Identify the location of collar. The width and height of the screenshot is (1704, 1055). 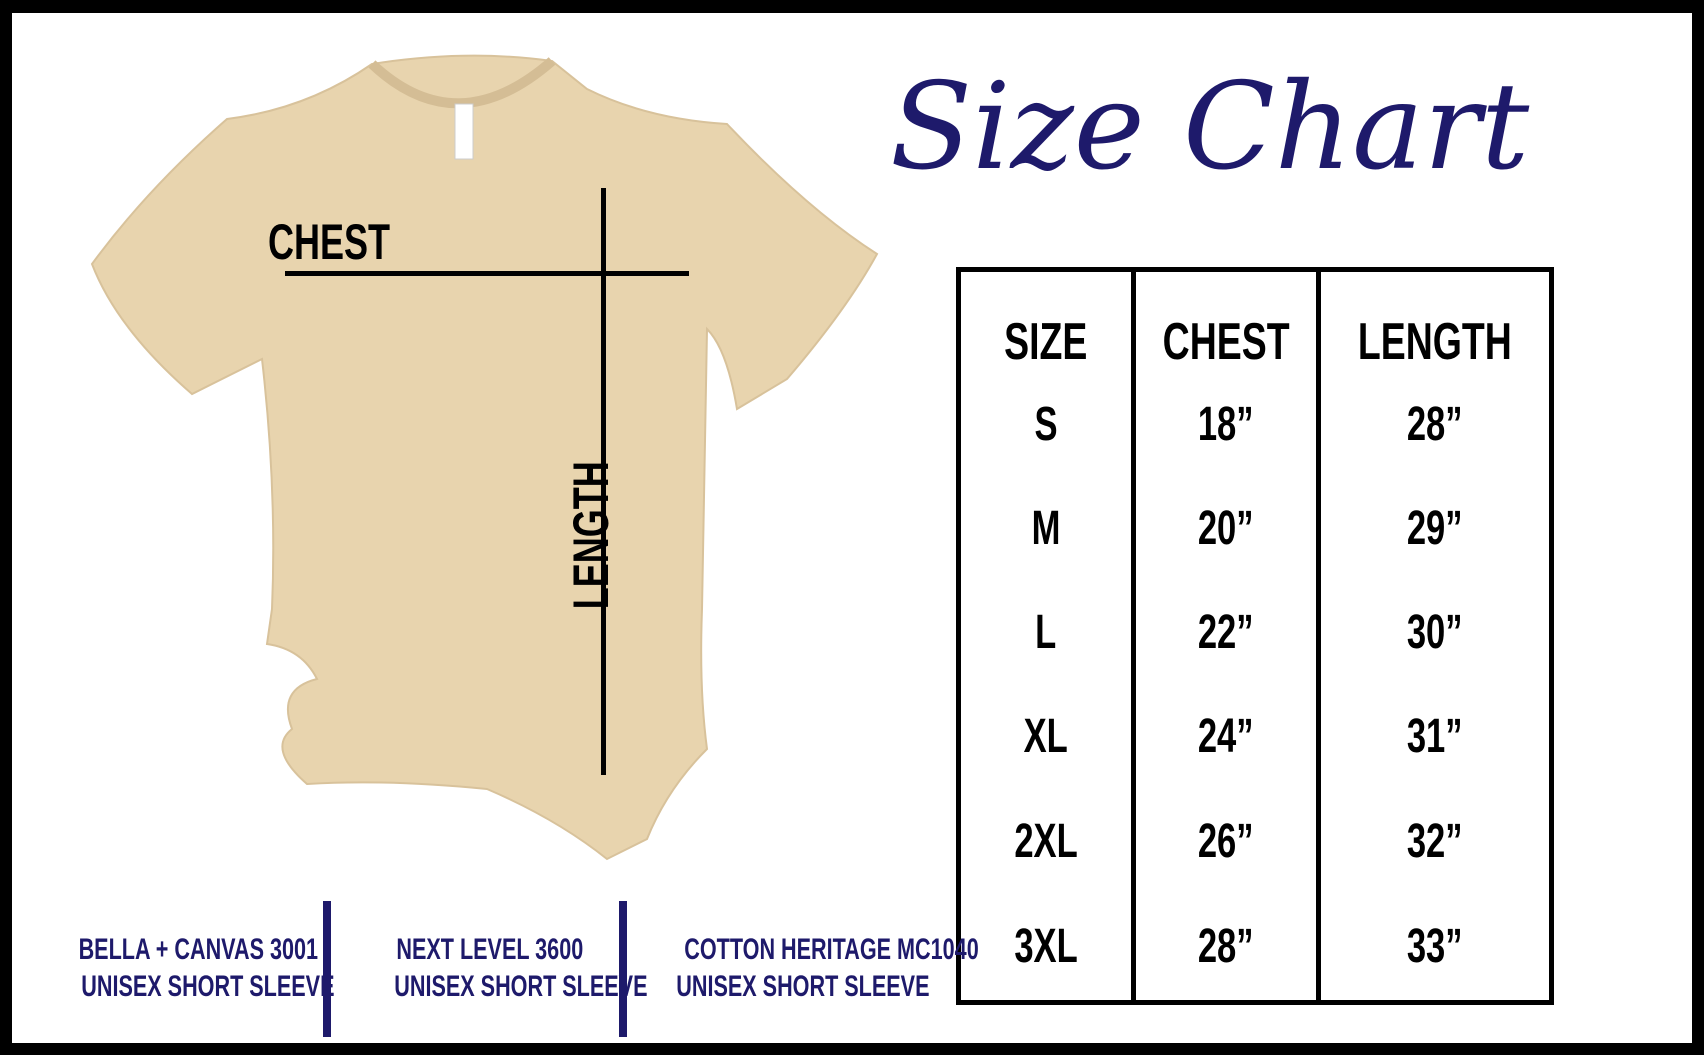
(462, 83).